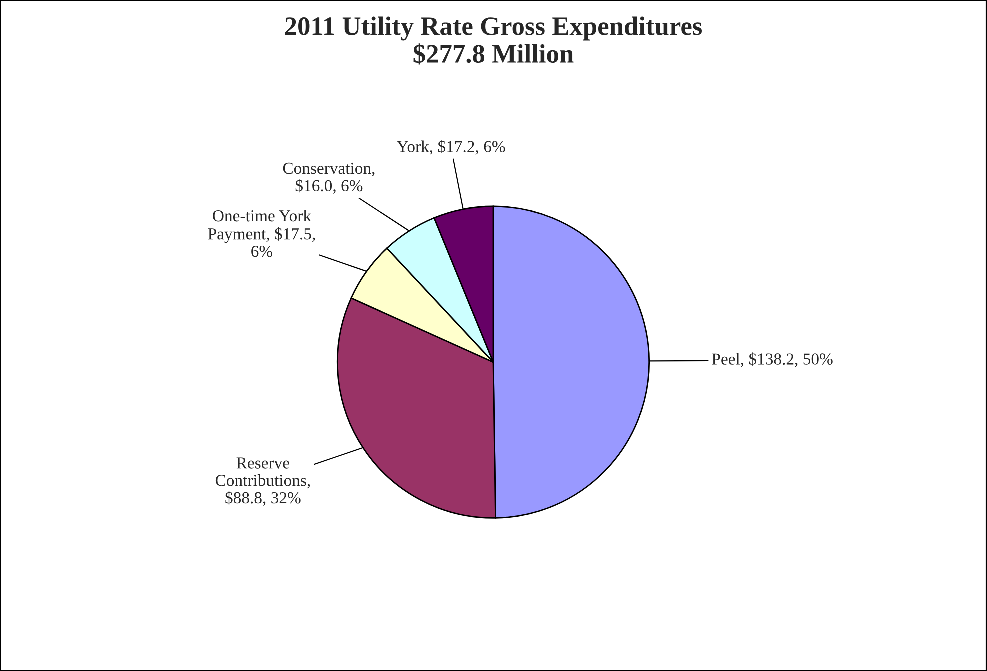 The width and height of the screenshot is (987, 671). What do you see at coordinates (493, 40) in the screenshot?
I see `chart-title: 2011 Utility Rate Gross Expenditures $277.8 Million` at bounding box center [493, 40].